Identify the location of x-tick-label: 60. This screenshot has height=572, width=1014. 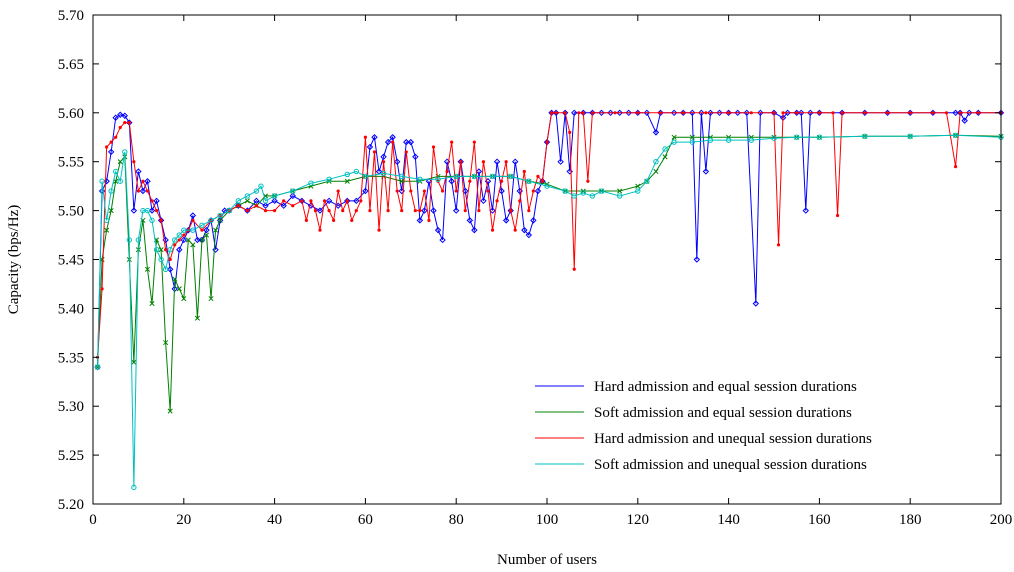
(365, 520).